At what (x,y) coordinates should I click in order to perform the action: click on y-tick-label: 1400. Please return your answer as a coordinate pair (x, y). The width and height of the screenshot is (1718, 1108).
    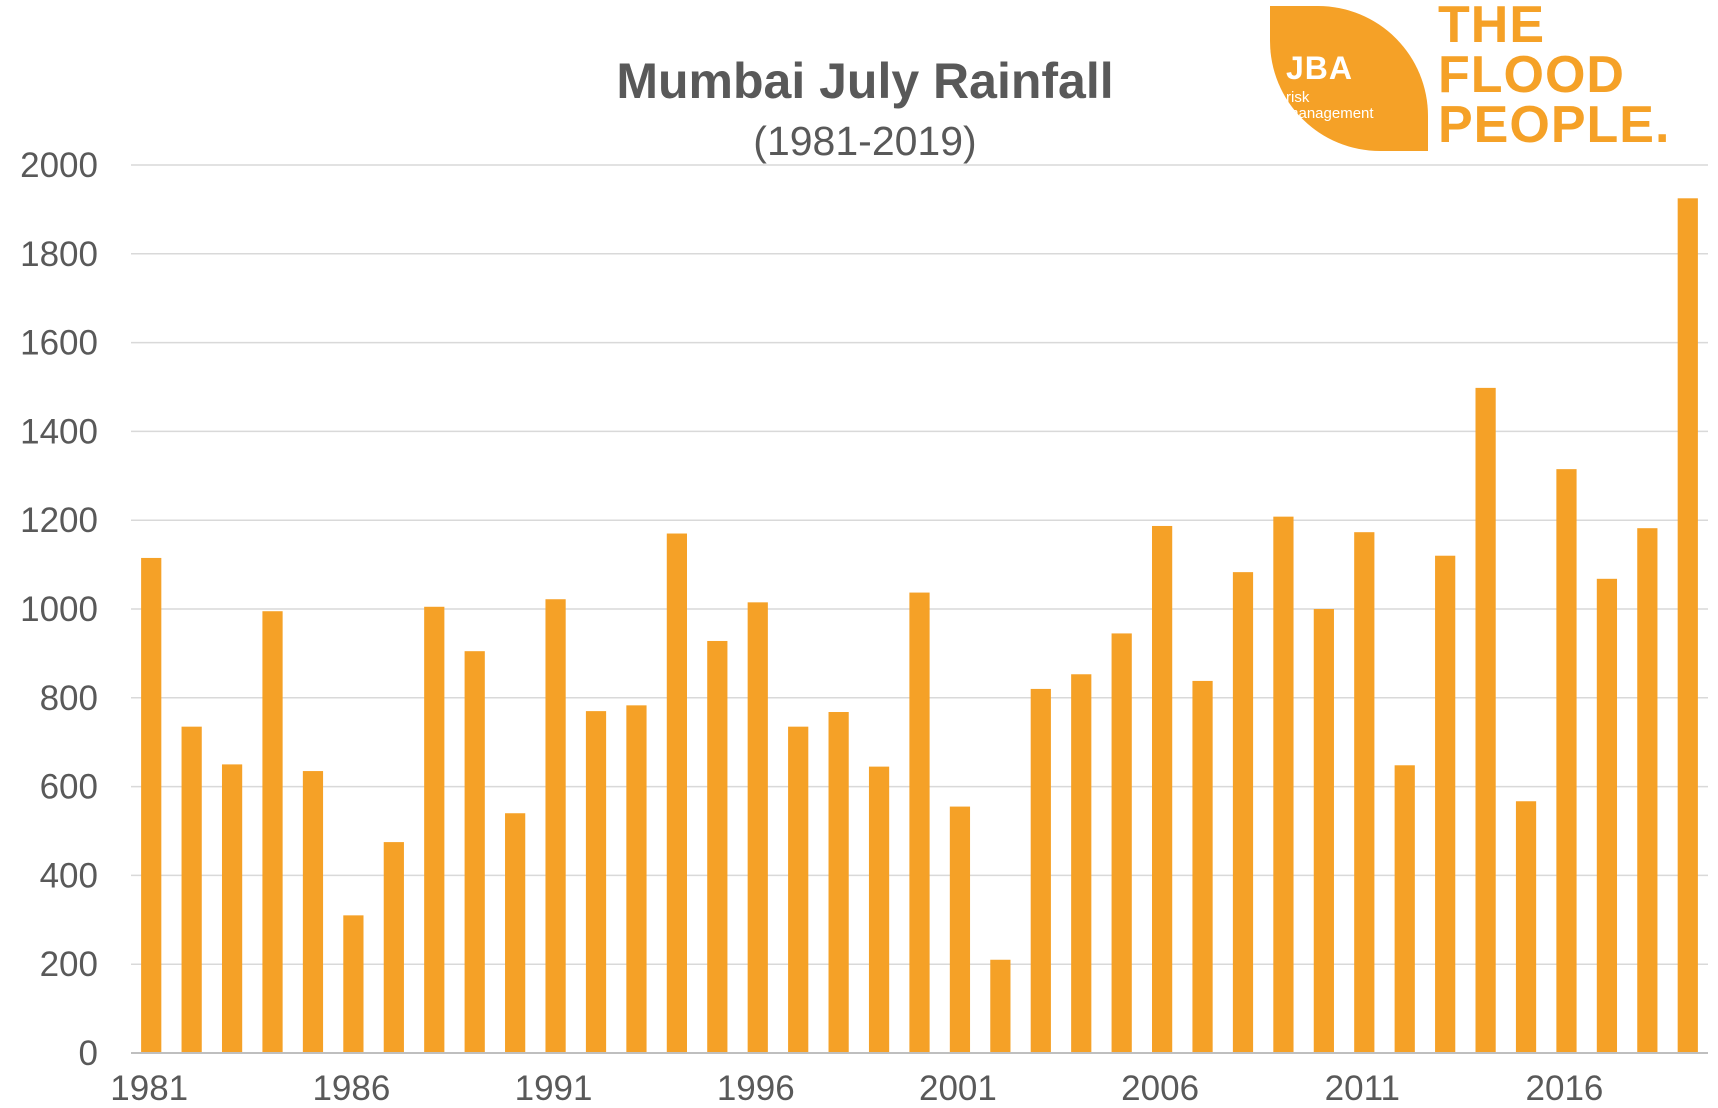
    Looking at the image, I should click on (59, 431).